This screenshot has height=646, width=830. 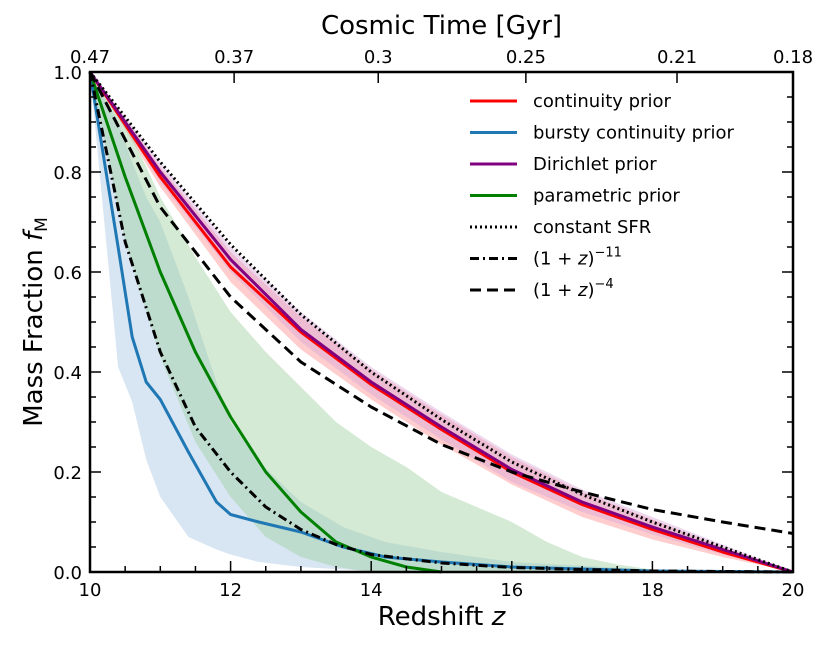 What do you see at coordinates (67, 373) in the screenshot?
I see `y-tick-label: 0.4` at bounding box center [67, 373].